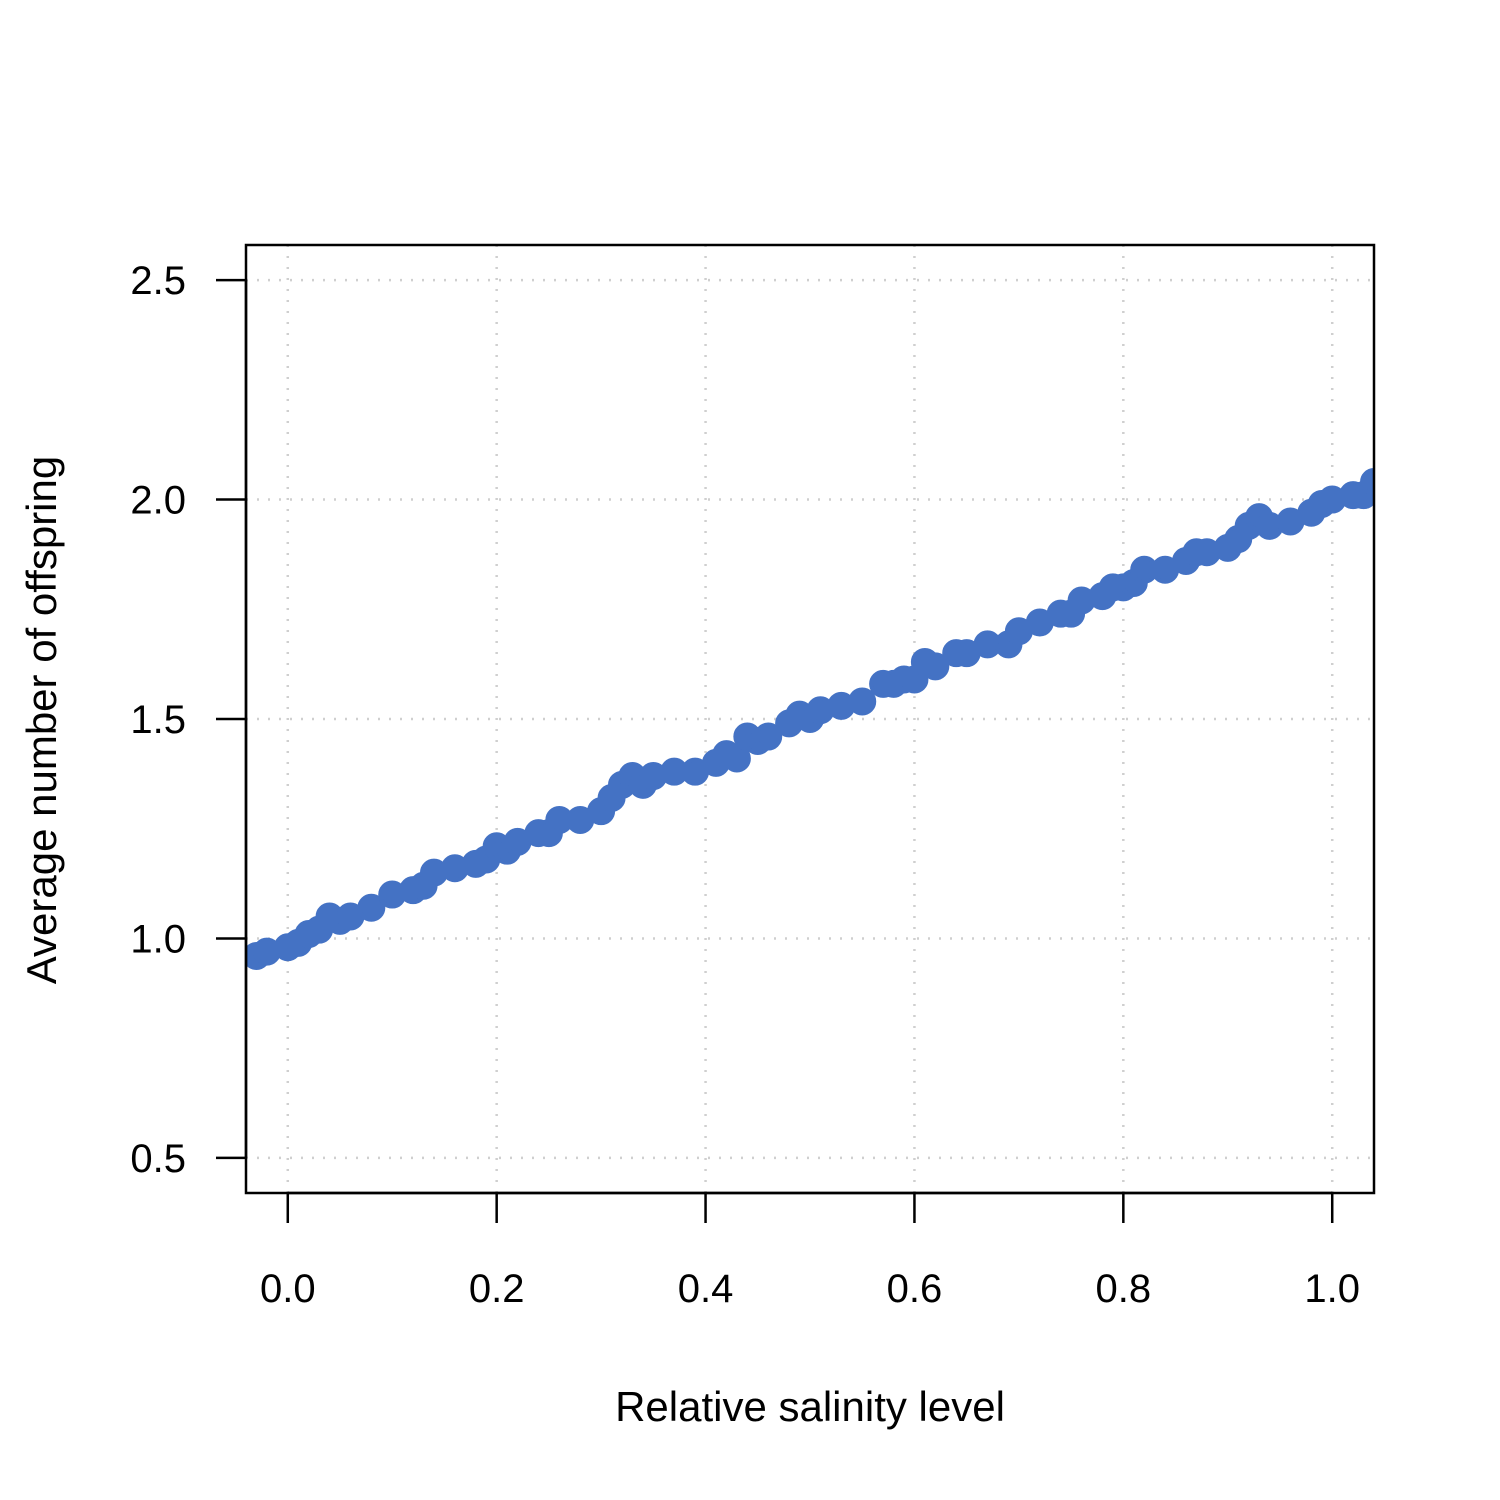 Image resolution: width=1500 pixels, height=1500 pixels. What do you see at coordinates (810, 1251) in the screenshot?
I see `x-axis: 0.0 0.2 0.4 0.6 0.8 1.0` at bounding box center [810, 1251].